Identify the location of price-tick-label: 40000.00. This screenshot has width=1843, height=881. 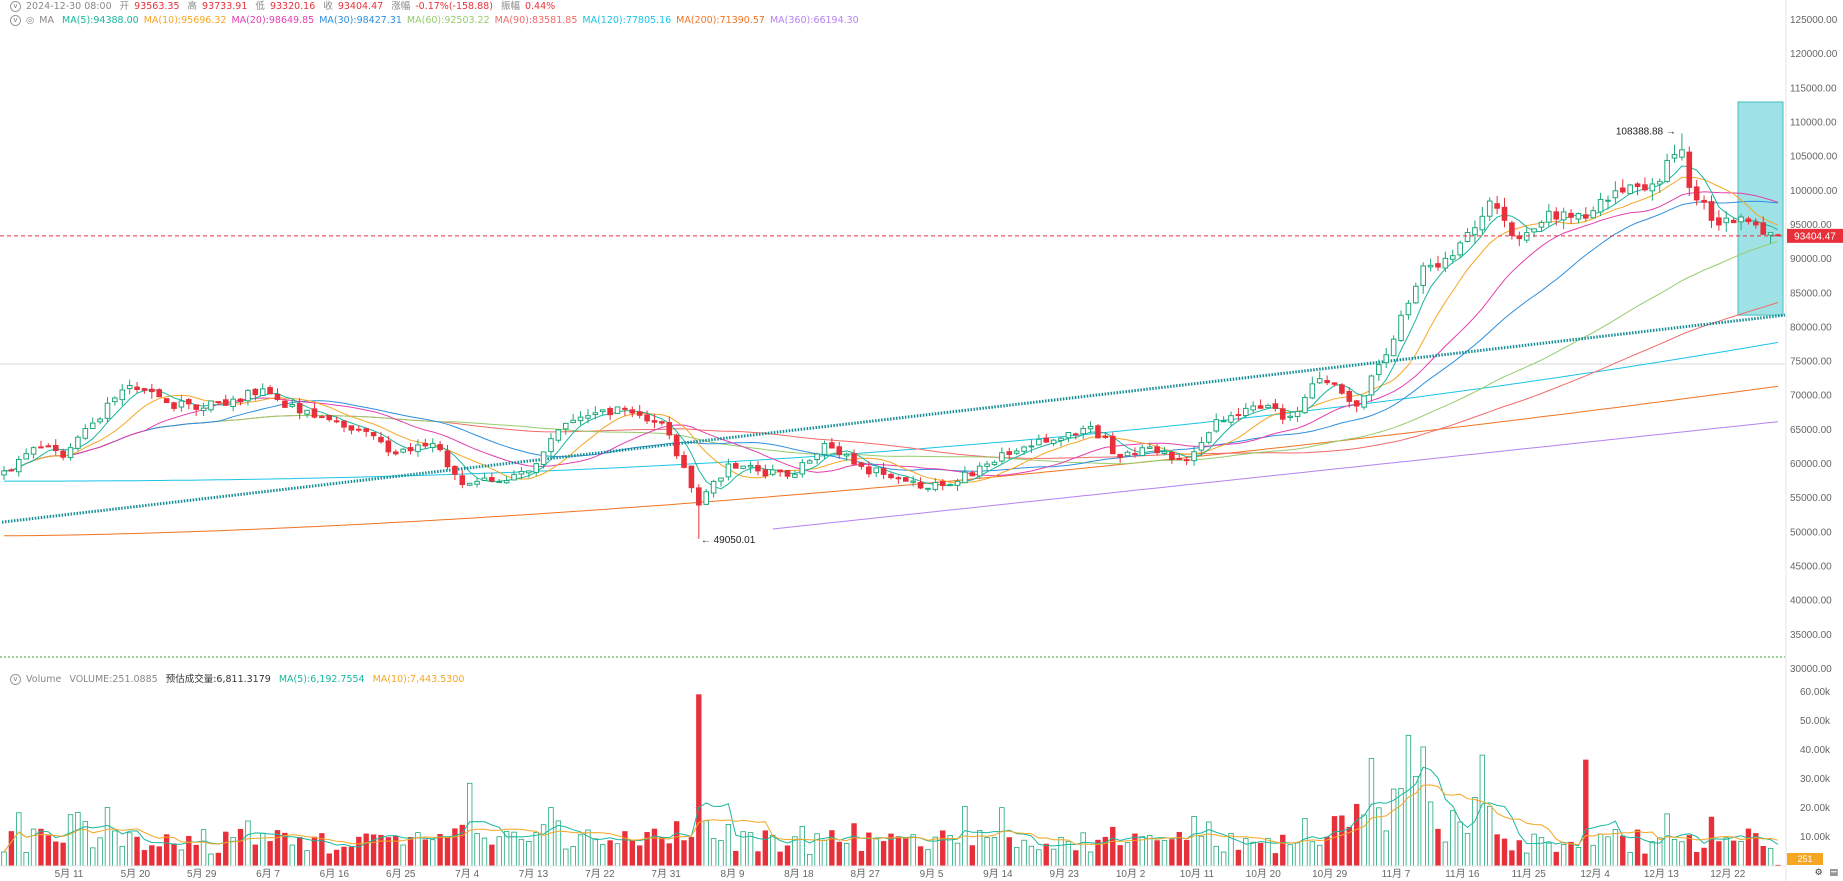
(1811, 601).